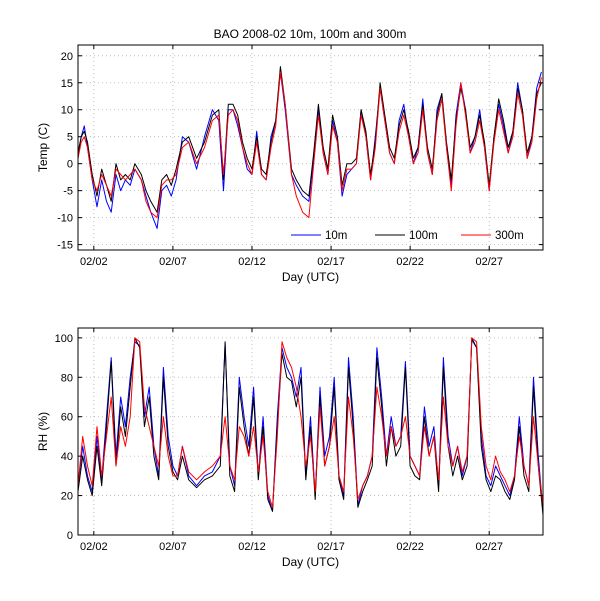 The width and height of the screenshot is (600, 601). I want to click on temperature-x-axis-label: Day (UTC), so click(310, 277).